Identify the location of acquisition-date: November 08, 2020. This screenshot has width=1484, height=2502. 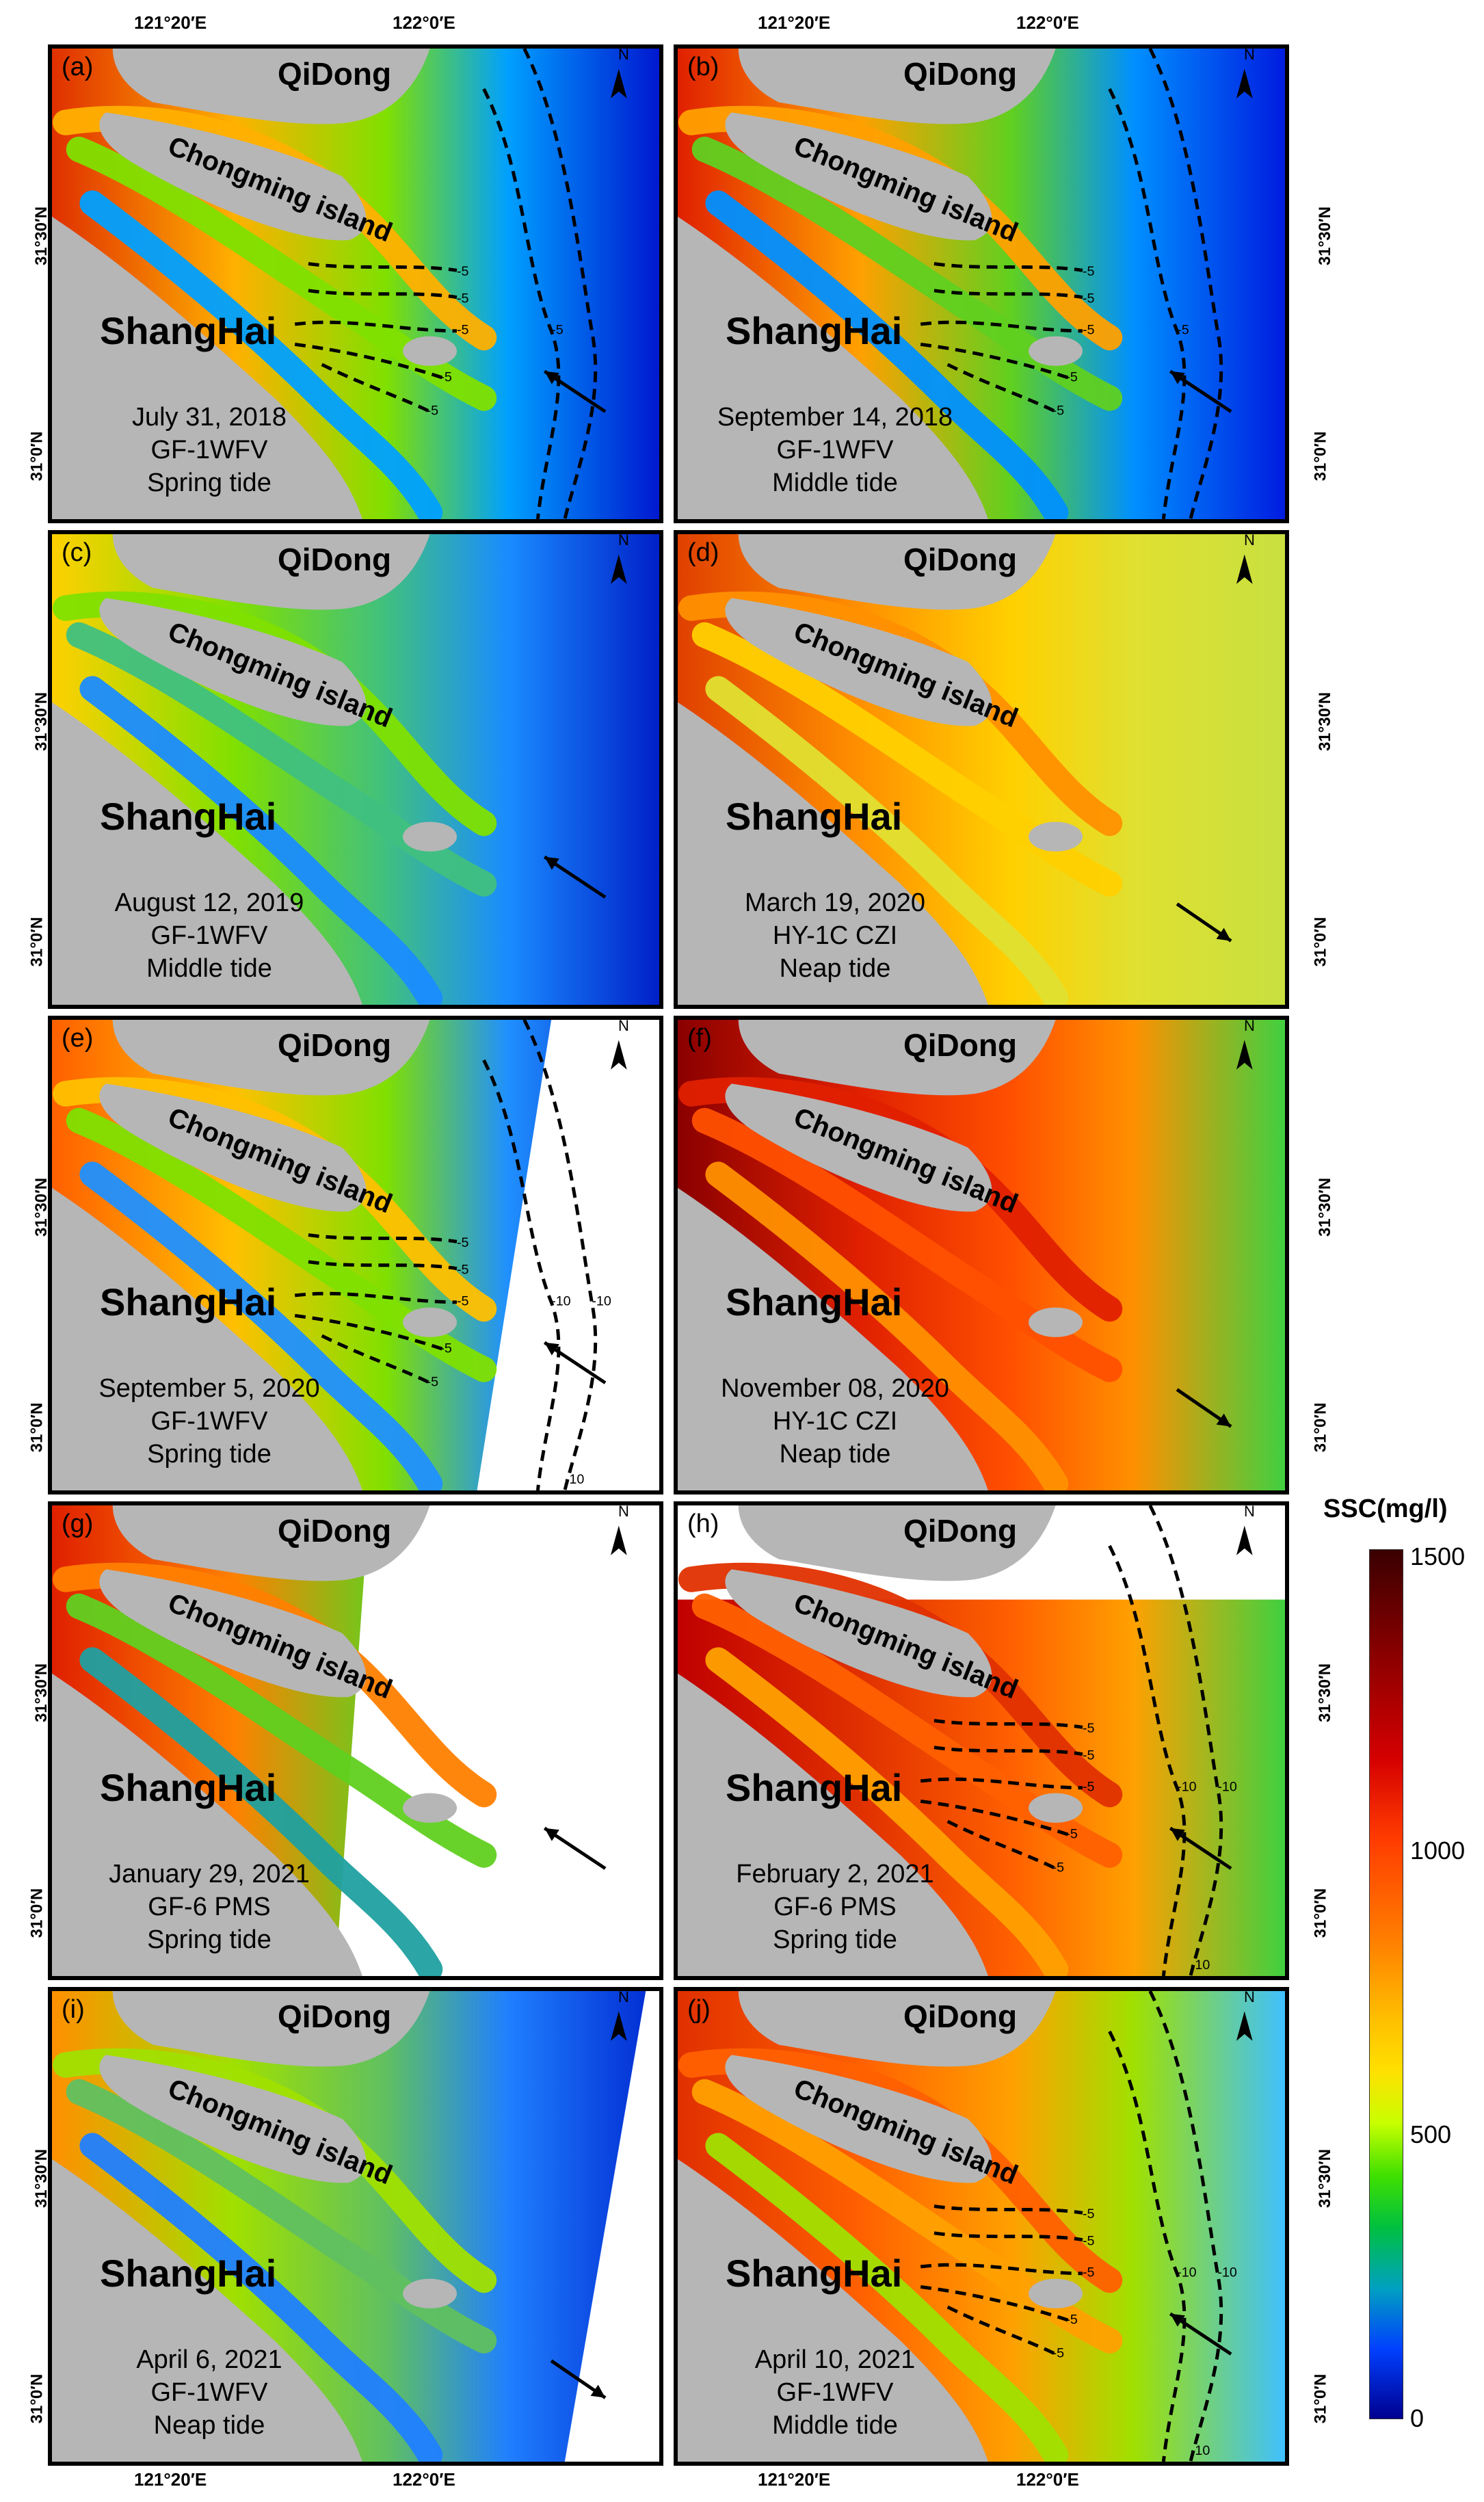
(835, 1388).